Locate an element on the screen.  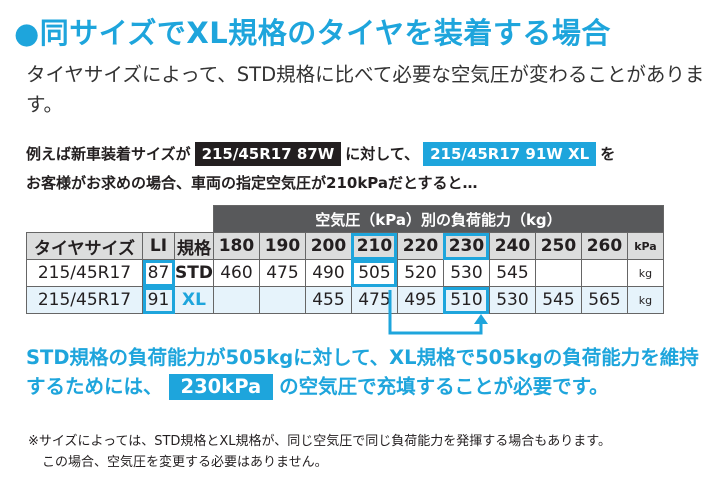
example-middle: に対して、 is located at coordinates (382, 154).